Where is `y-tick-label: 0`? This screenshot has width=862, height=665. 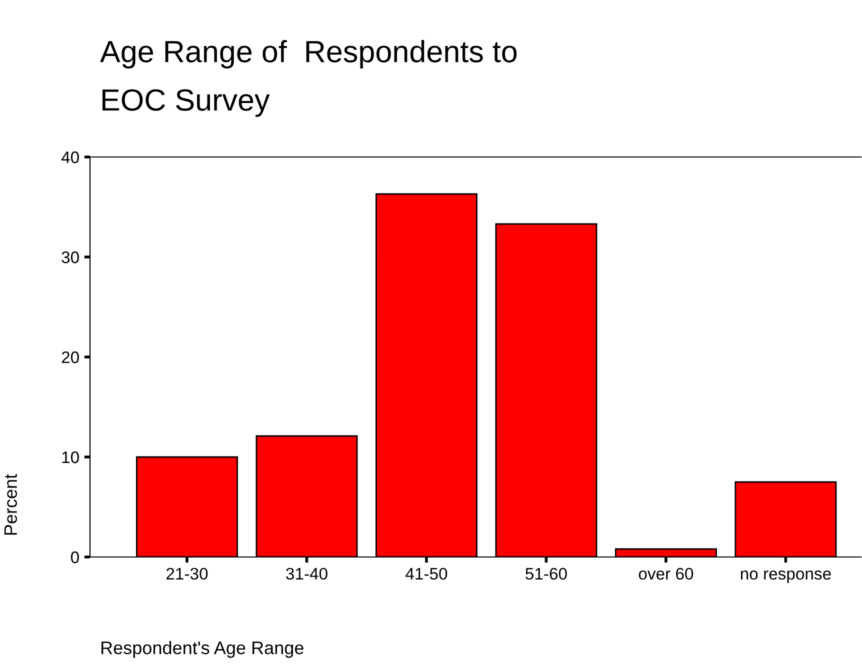
y-tick-label: 0 is located at coordinates (74, 557).